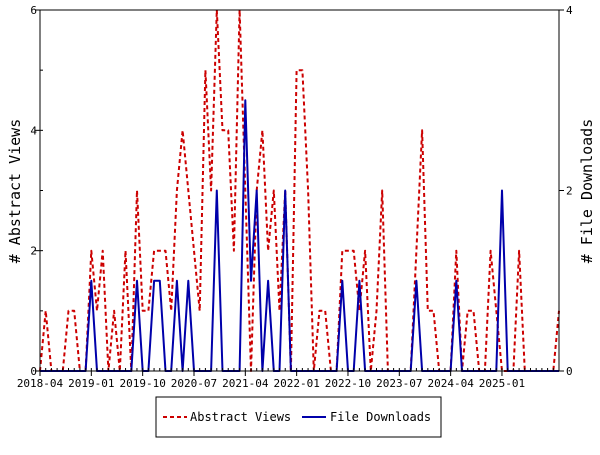 This screenshot has height=455, width=600. Describe the element at coordinates (569, 10) in the screenshot. I see `y2-tick-label: 4` at that location.